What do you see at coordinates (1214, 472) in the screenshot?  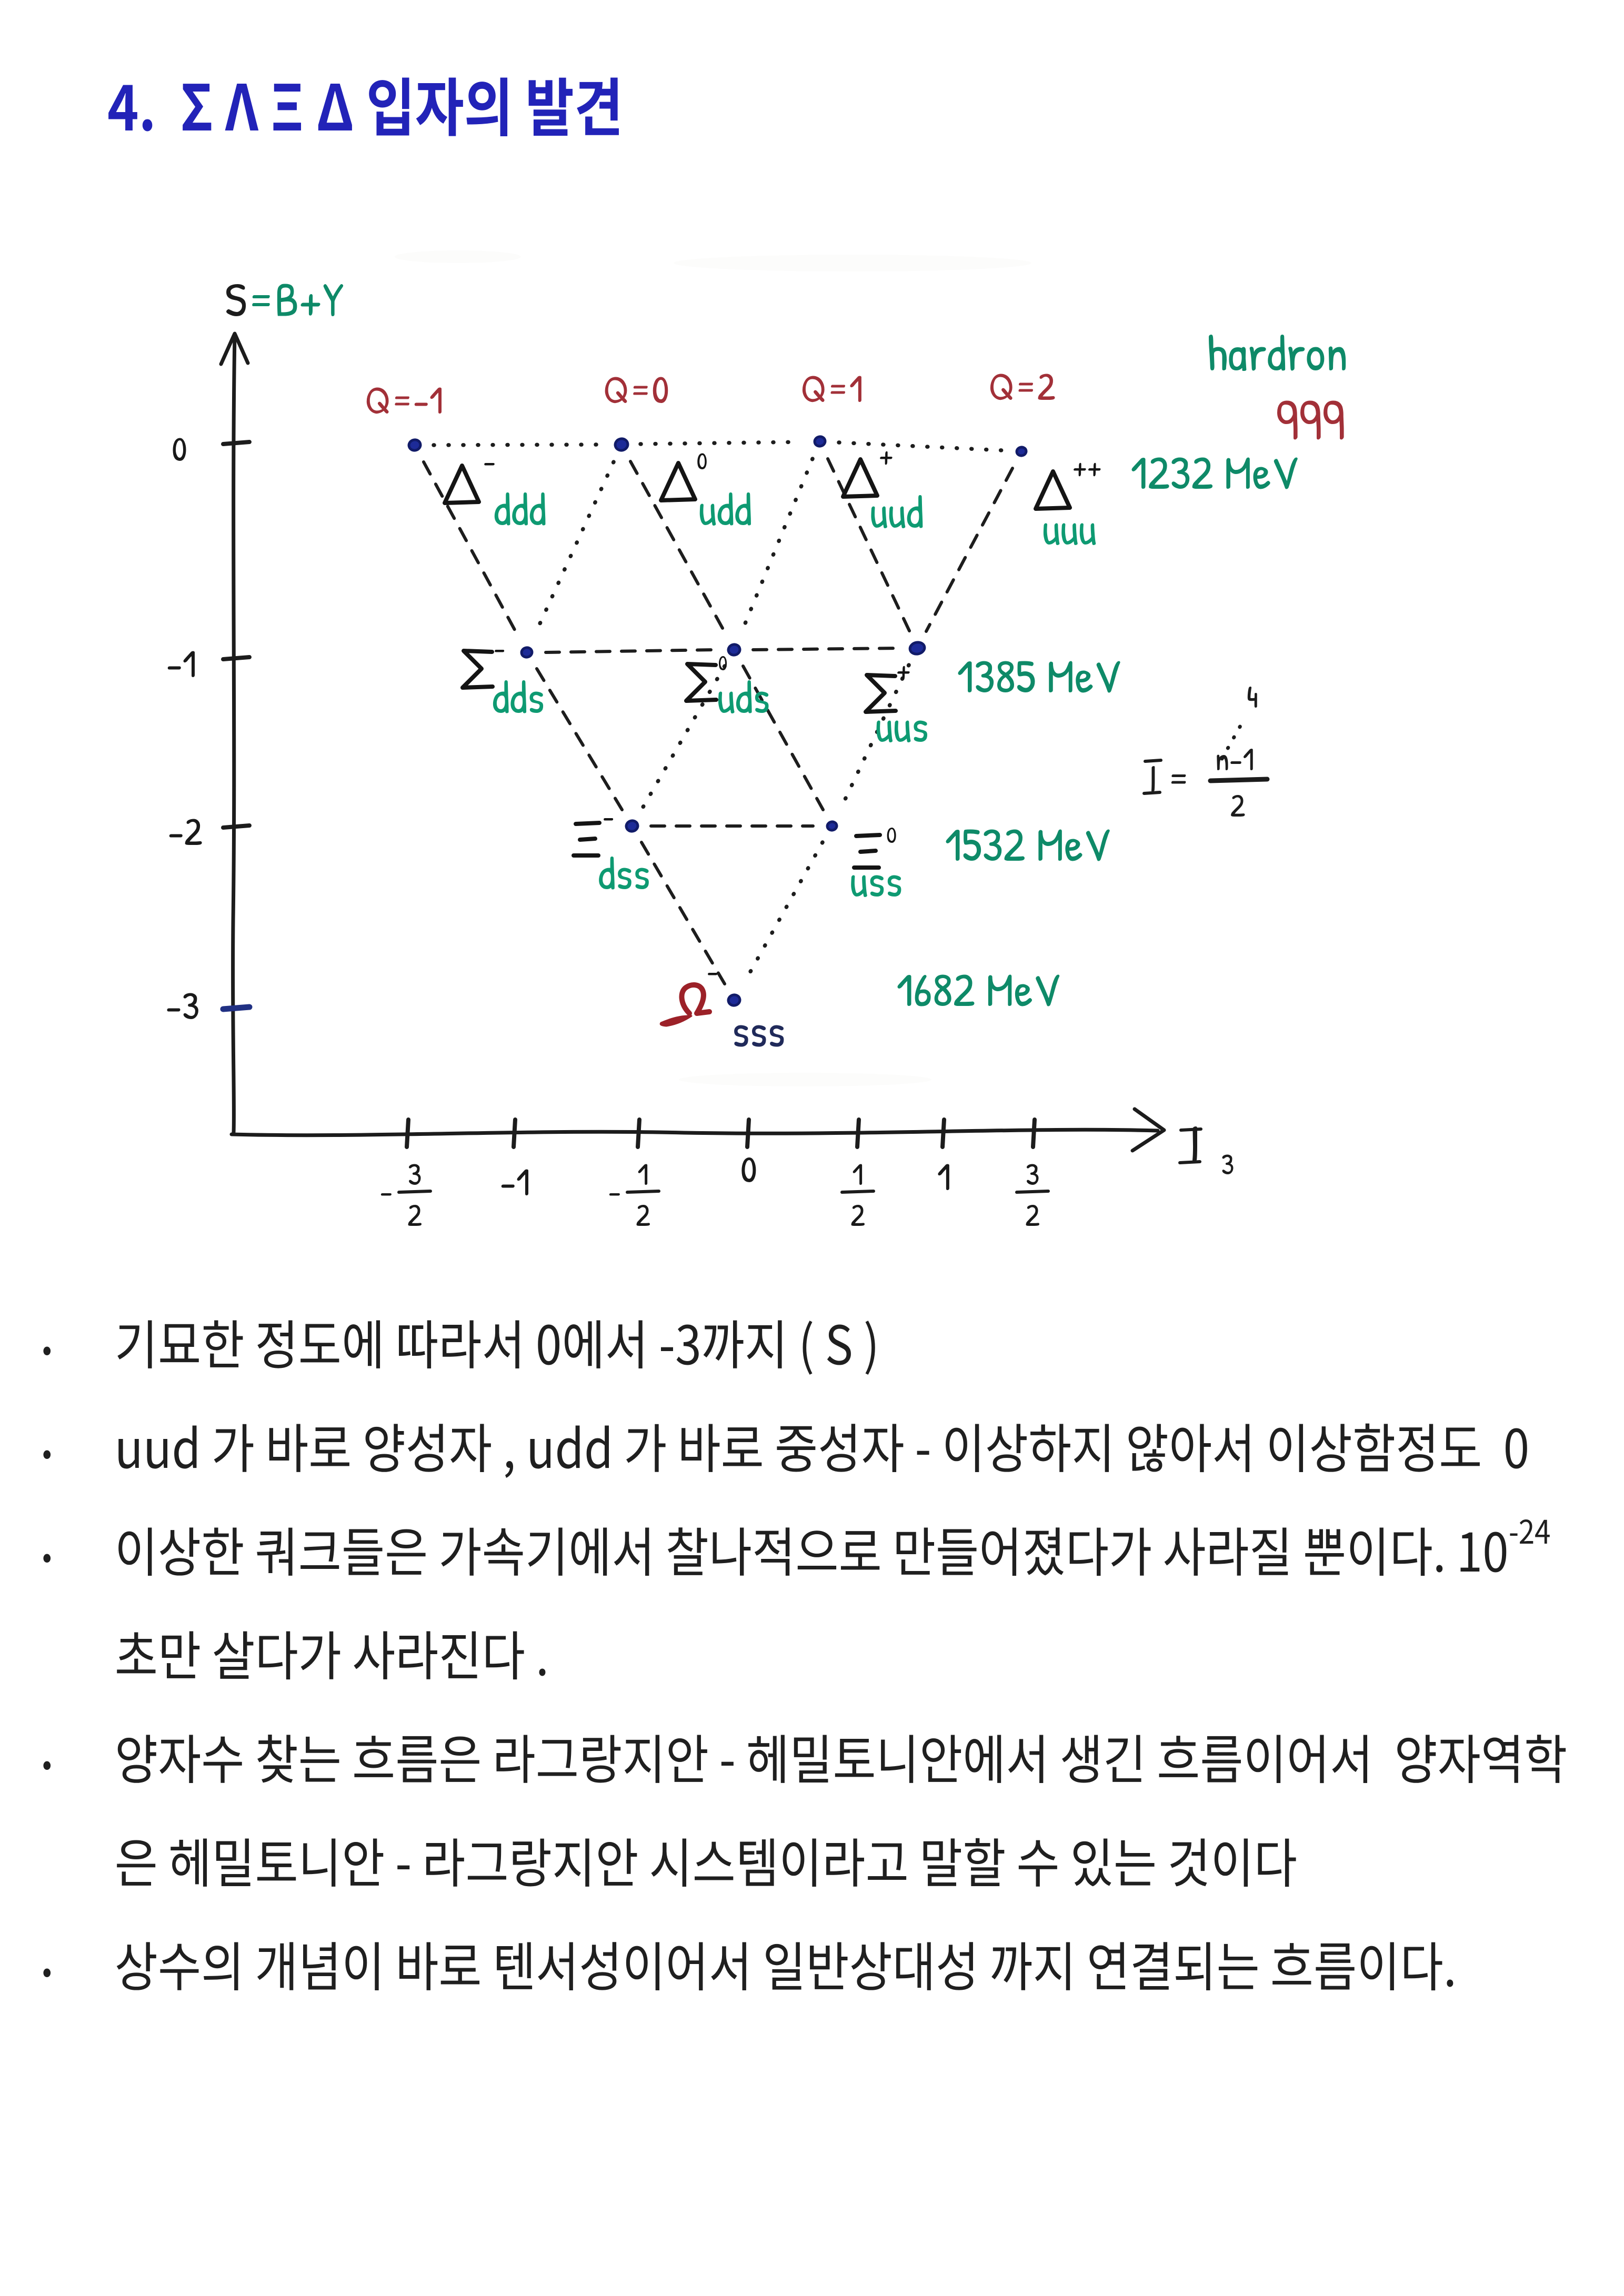 I see `mass-label: 1232 MeV` at bounding box center [1214, 472].